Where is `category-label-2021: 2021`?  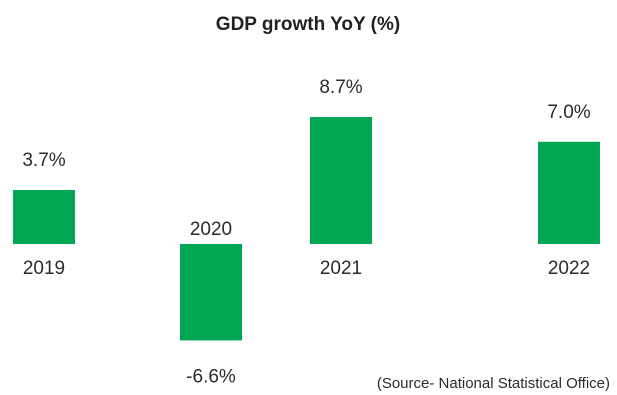 category-label-2021: 2021 is located at coordinates (341, 268).